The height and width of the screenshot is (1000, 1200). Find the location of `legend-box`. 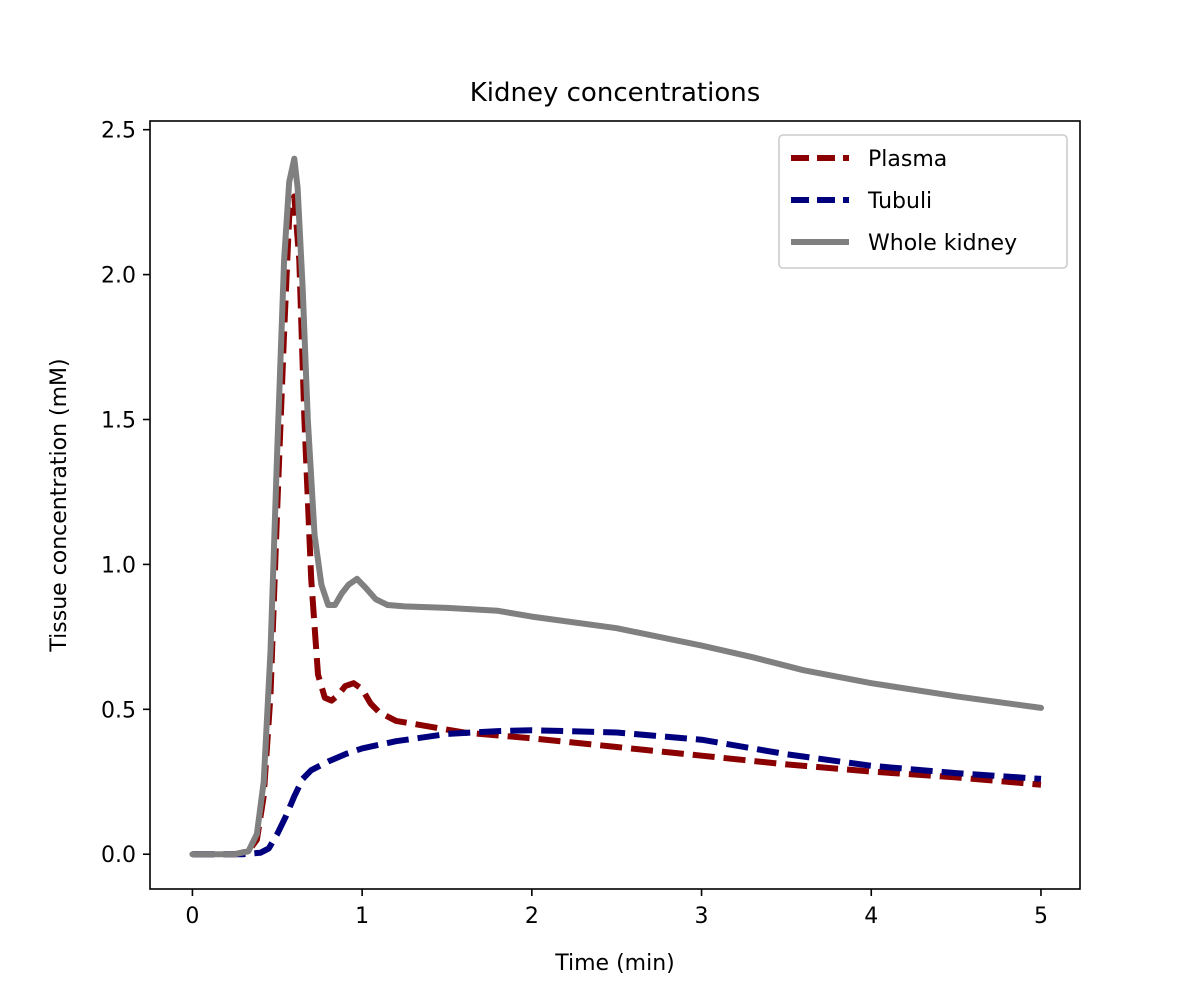

legend-box is located at coordinates (923, 201).